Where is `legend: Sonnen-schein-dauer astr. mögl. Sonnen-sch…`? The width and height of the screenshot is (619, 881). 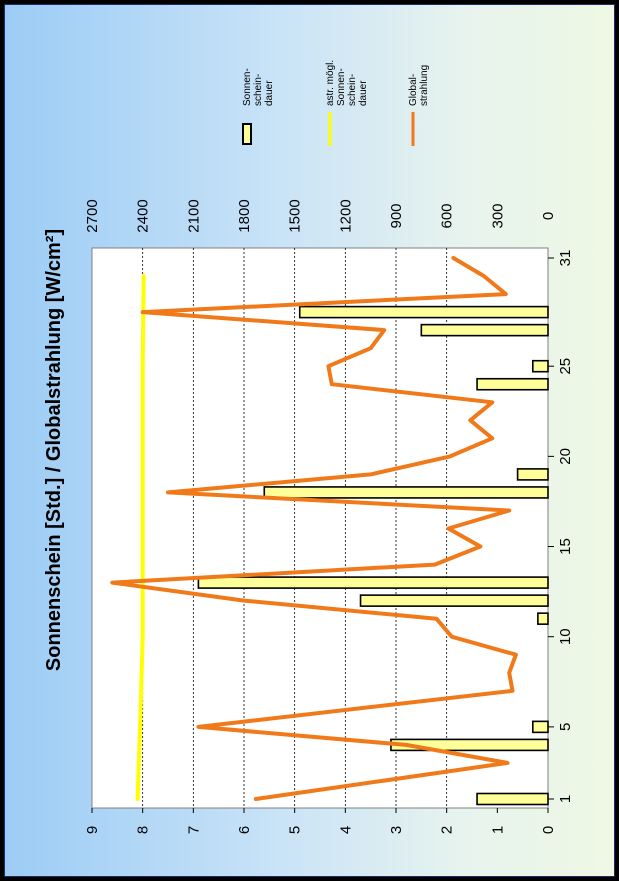 legend: Sonnen-schein-dauer astr. mögl. Sonnen-sch… is located at coordinates (336, 103).